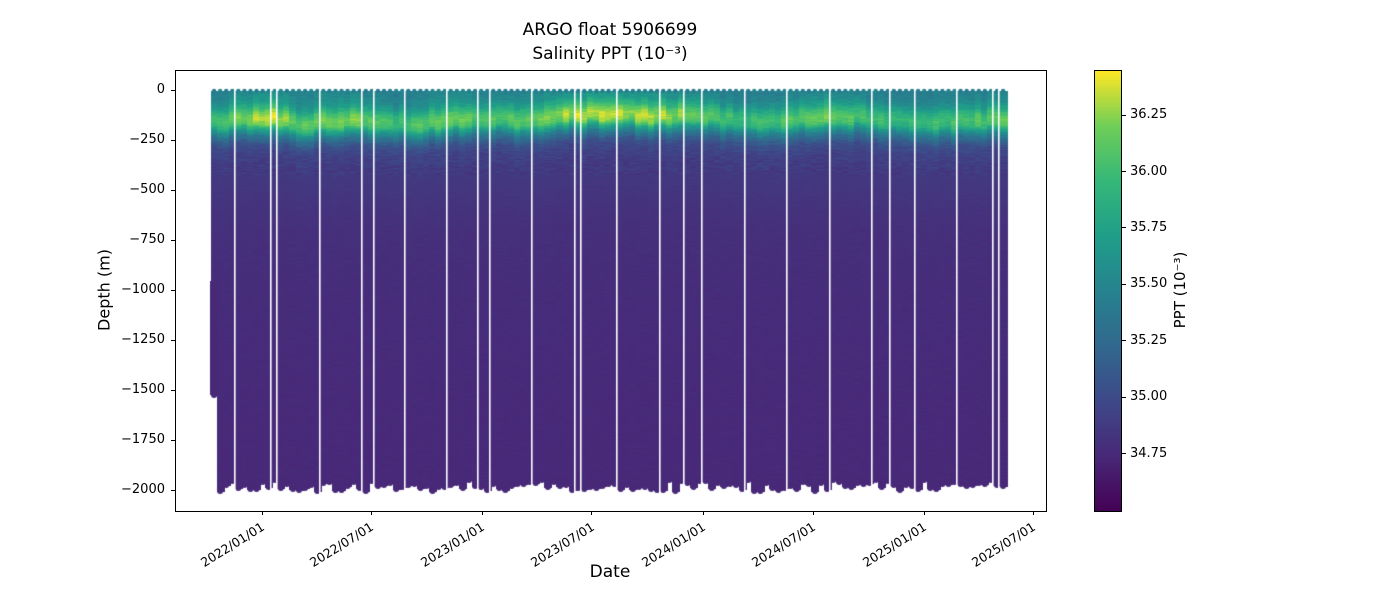  What do you see at coordinates (1149, 171) in the screenshot?
I see `colorbar-tick-label: 36.00` at bounding box center [1149, 171].